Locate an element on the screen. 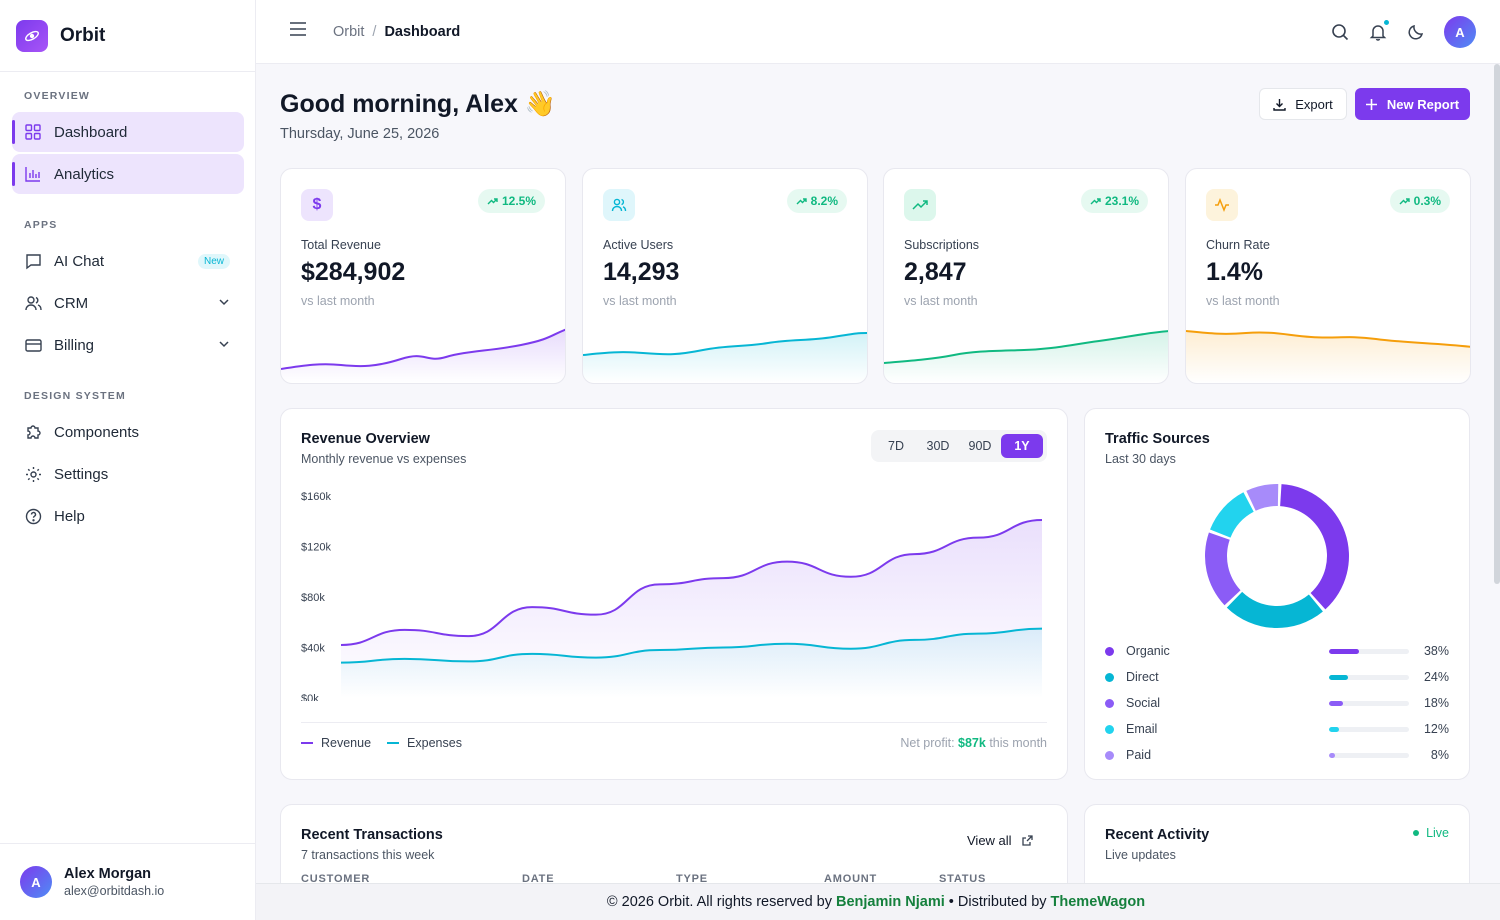 This screenshot has width=1500, height=920. sidebar-item-components: Components is located at coordinates (128, 432).